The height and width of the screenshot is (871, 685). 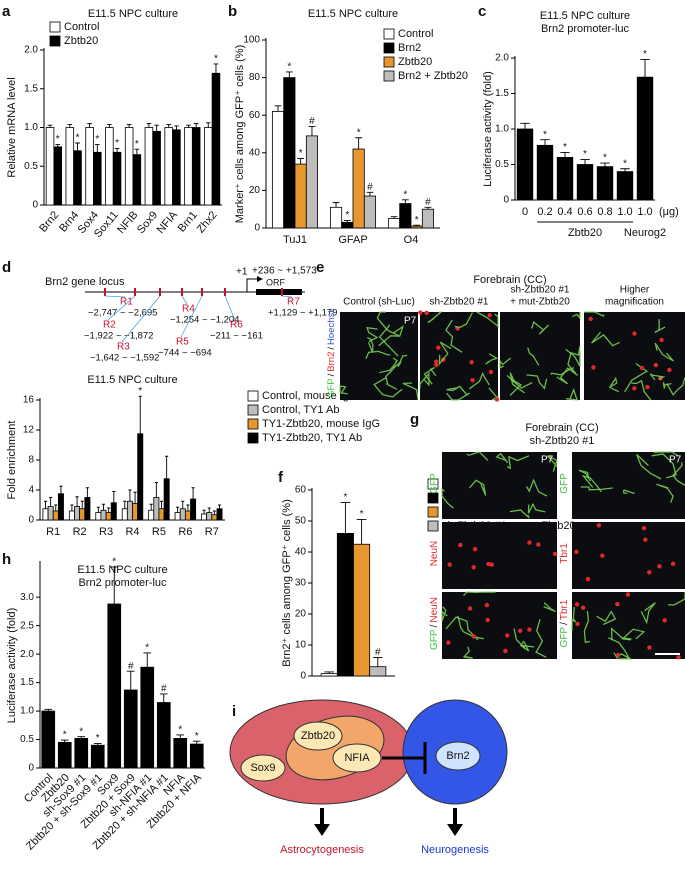 What do you see at coordinates (357, 758) in the screenshot?
I see `node-label: NFIA` at bounding box center [357, 758].